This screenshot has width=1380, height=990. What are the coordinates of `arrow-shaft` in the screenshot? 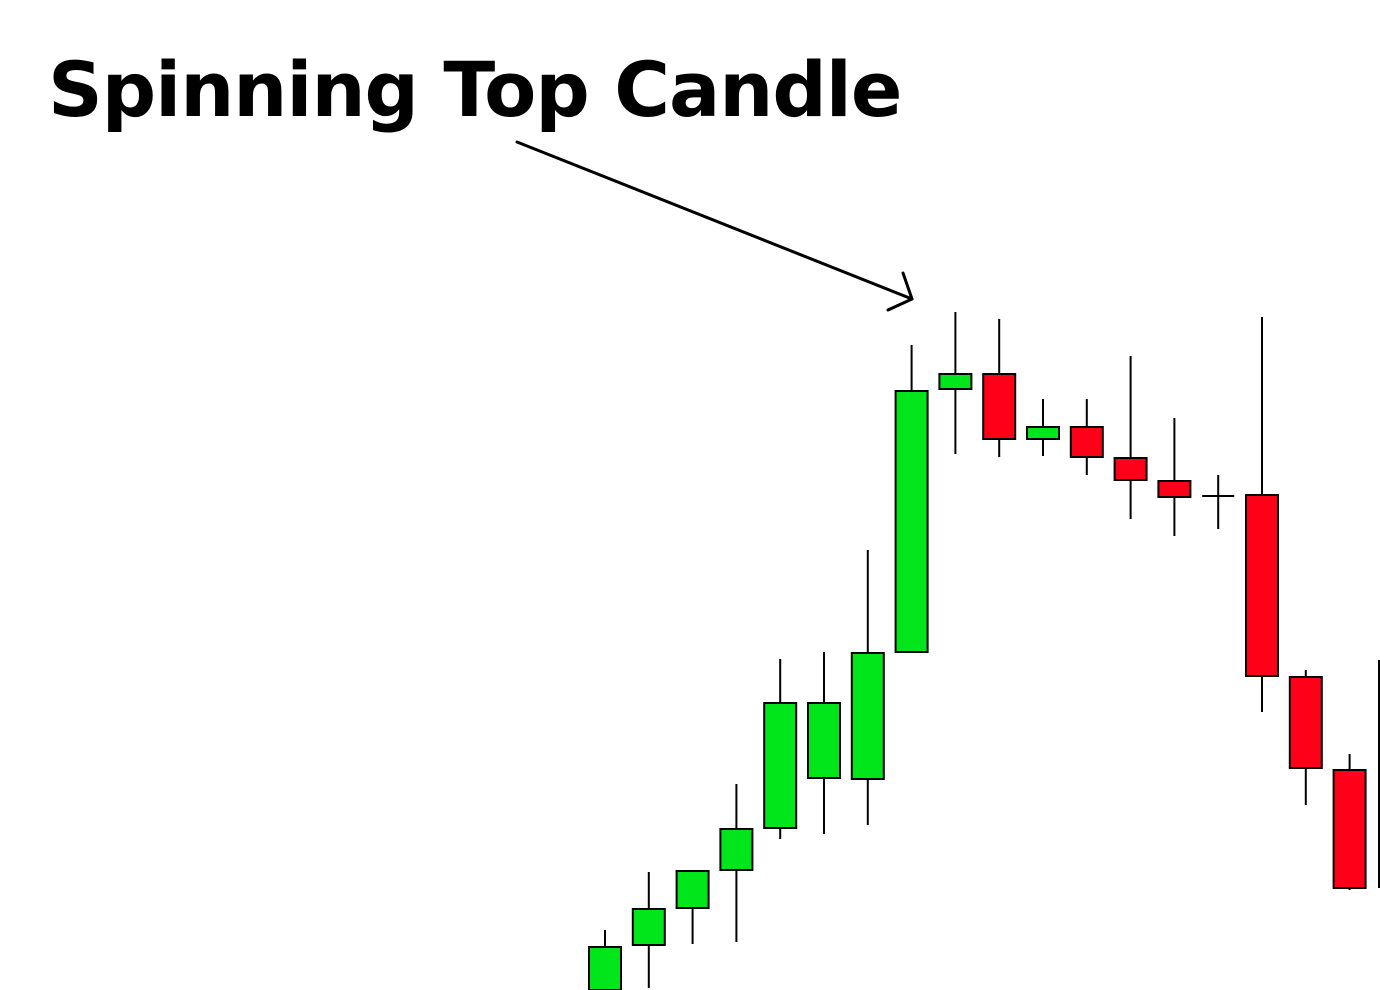 It's located at (714, 220).